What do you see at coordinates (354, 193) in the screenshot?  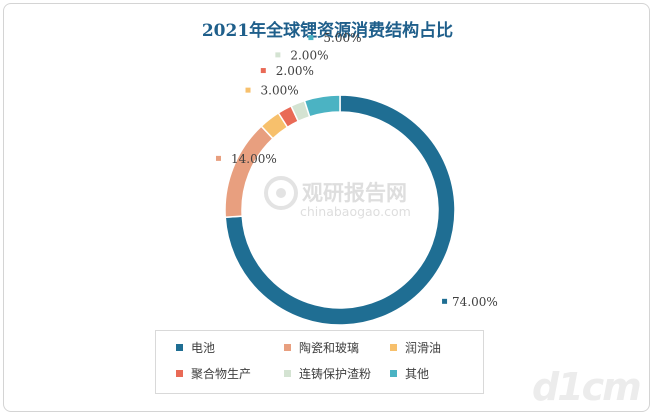 I see `watermark-brand: 观研报告网` at bounding box center [354, 193].